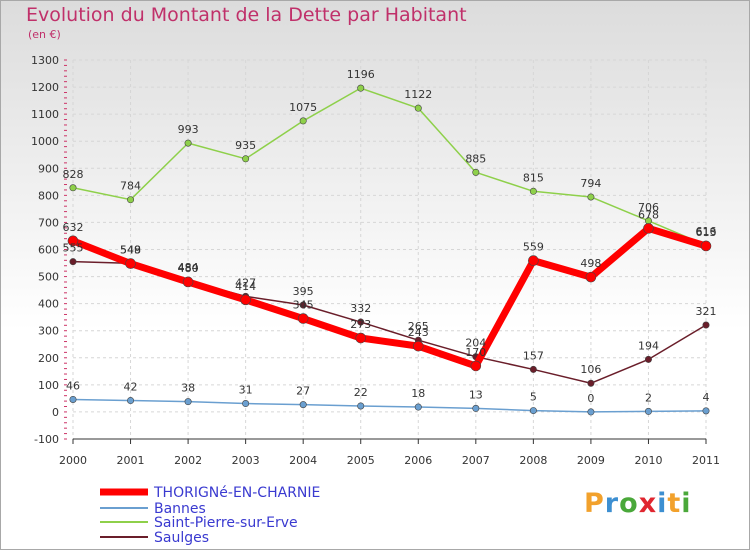 The height and width of the screenshot is (550, 750). Describe the element at coordinates (418, 326) in the screenshot. I see `data-label: 265` at that location.